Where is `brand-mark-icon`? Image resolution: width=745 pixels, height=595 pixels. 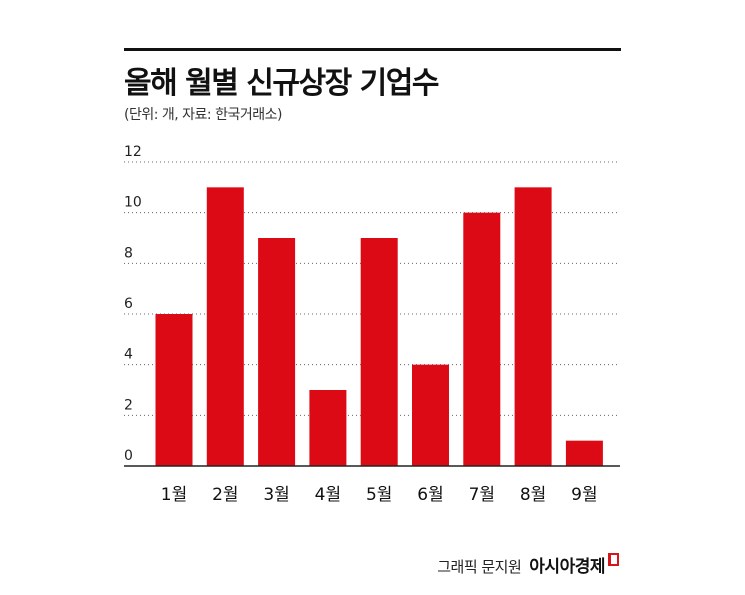
brand-mark-icon is located at coordinates (613, 559).